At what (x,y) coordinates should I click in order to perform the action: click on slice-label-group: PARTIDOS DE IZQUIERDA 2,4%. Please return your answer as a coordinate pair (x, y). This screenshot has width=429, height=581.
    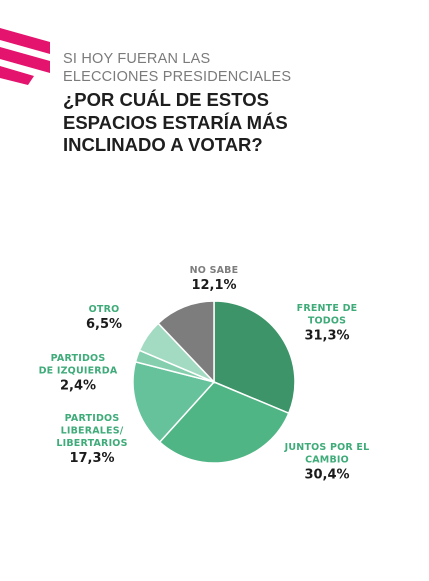
    Looking at the image, I should click on (78, 373).